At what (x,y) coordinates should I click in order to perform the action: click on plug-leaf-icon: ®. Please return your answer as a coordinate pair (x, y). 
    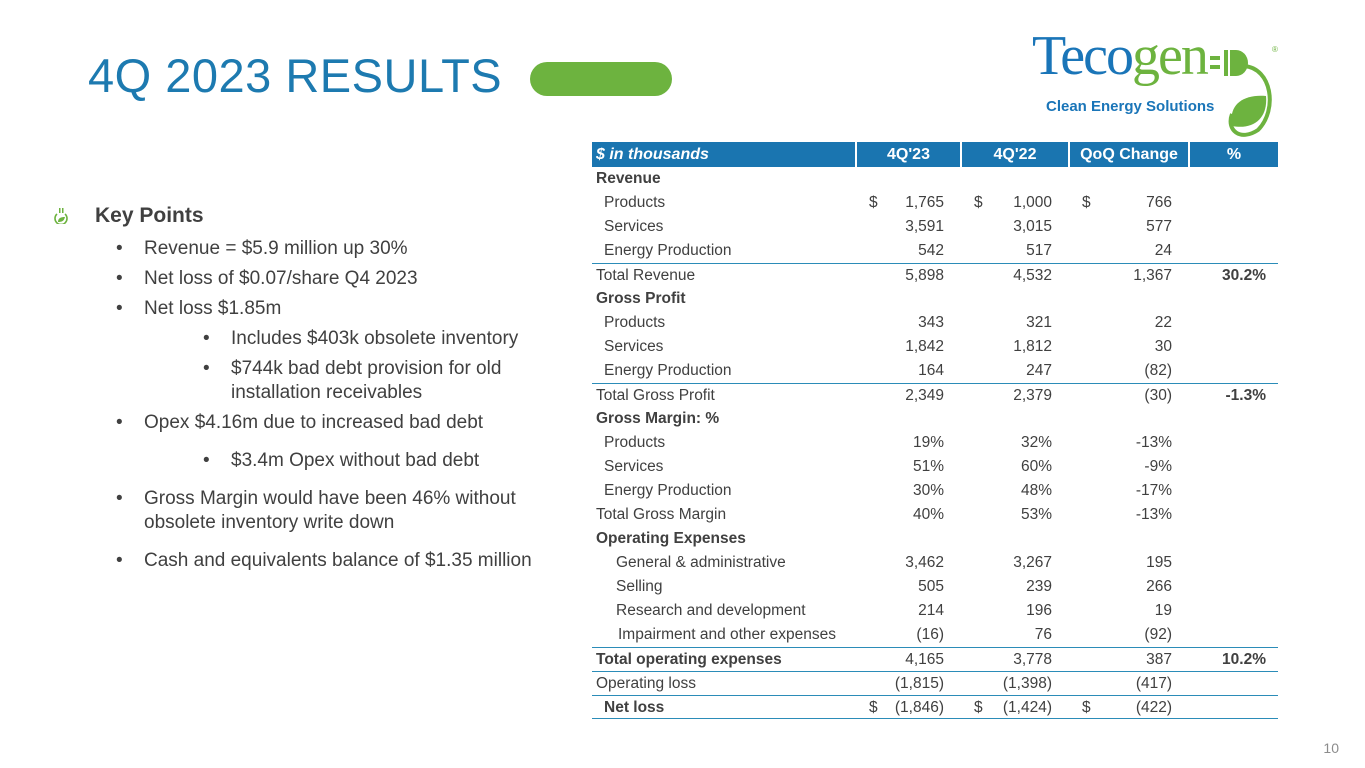
    Looking at the image, I should click on (1244, 91).